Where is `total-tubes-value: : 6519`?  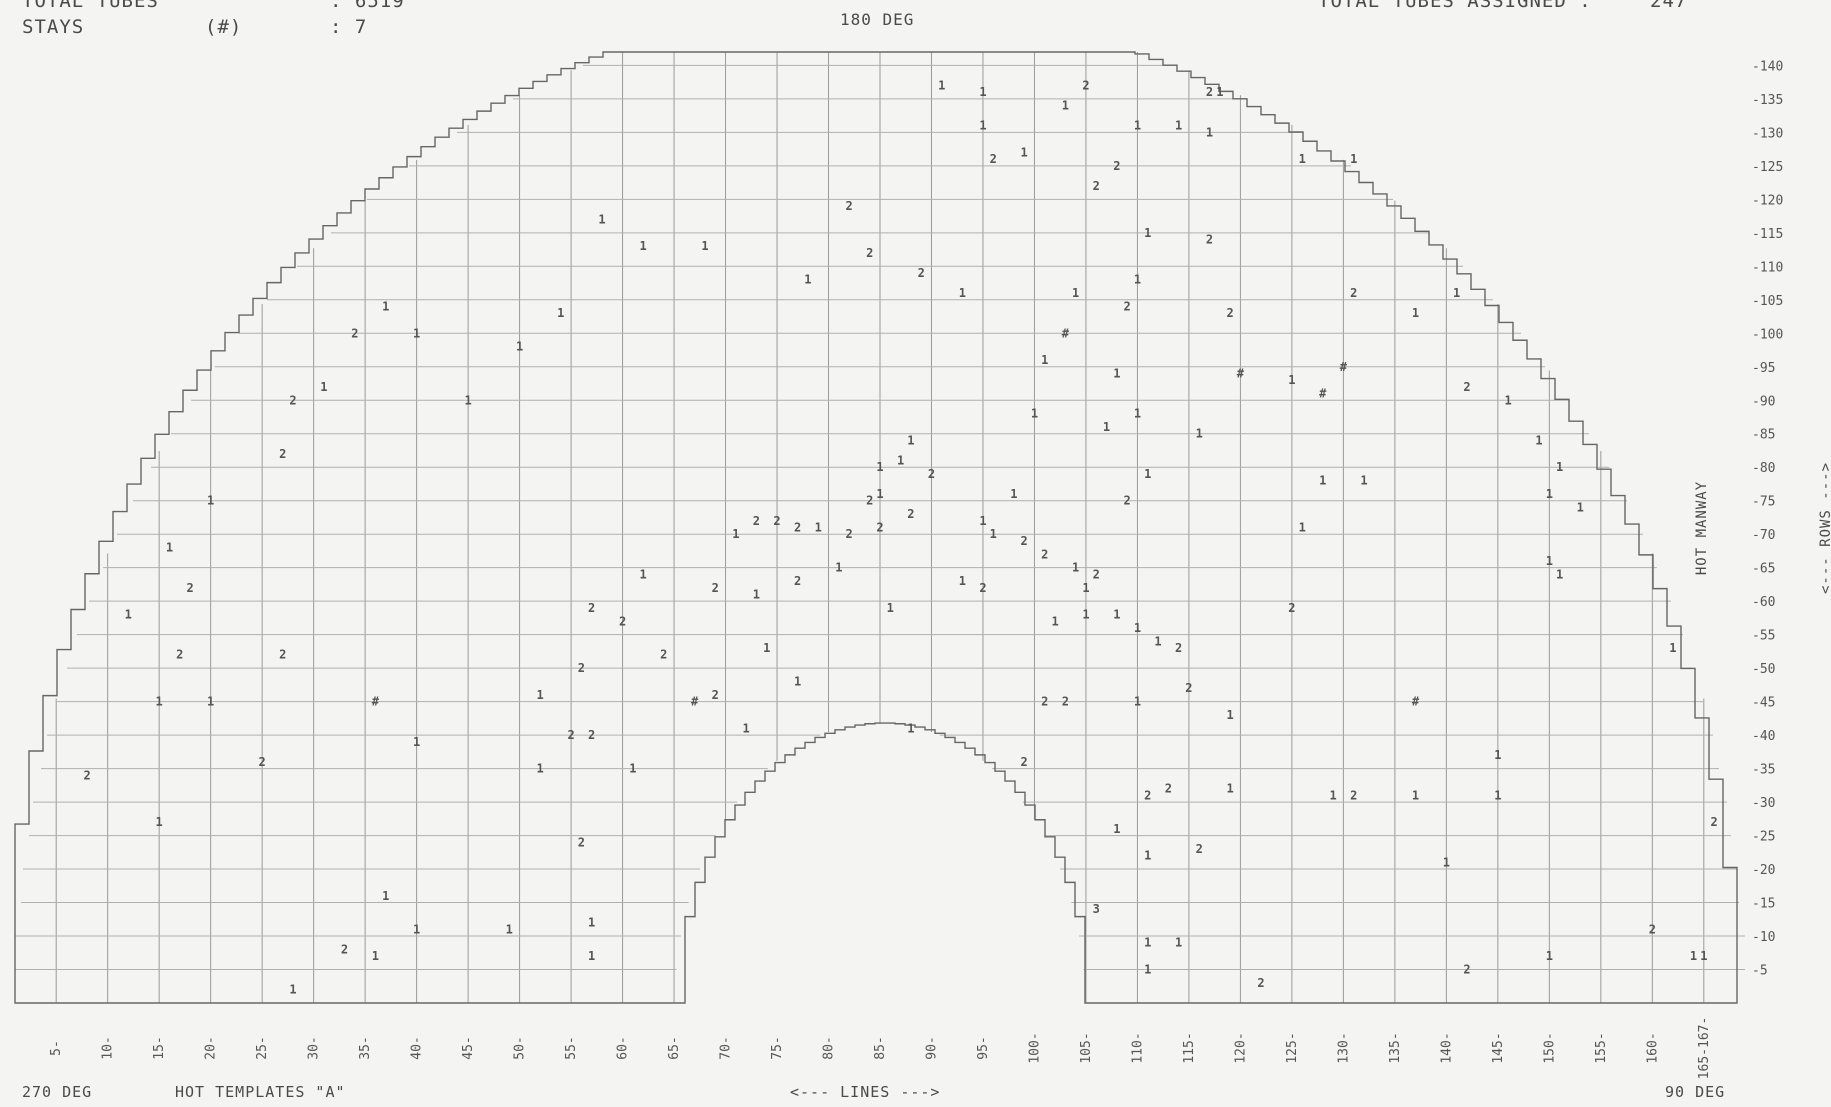 total-tubes-value: : 6519 is located at coordinates (367, 6).